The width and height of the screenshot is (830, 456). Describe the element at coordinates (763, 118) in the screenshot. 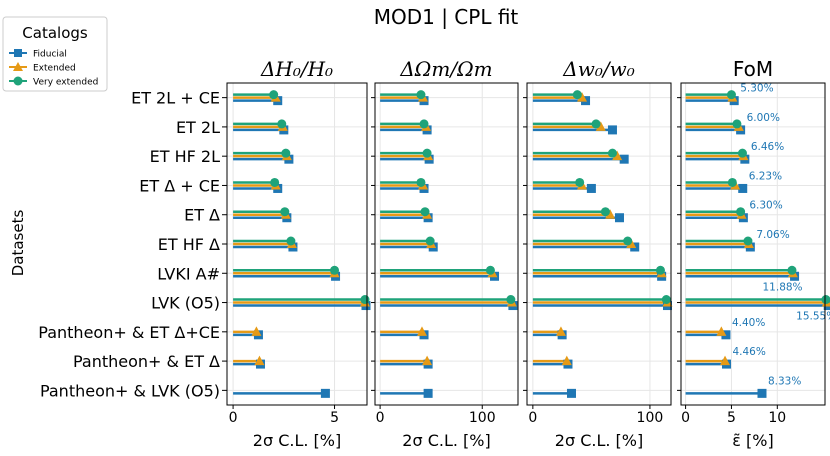

I see `fom-annotation: 6.00%` at that location.